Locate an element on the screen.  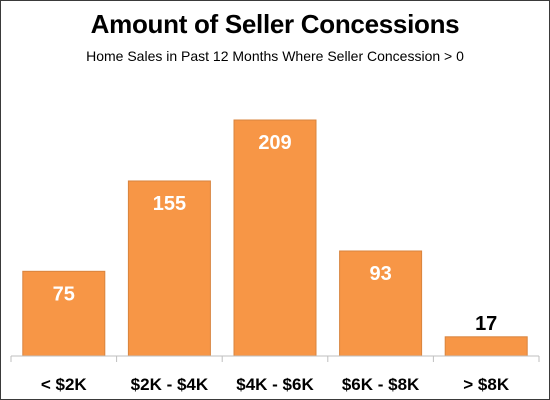
data-label-1: 75 is located at coordinates (64, 294).